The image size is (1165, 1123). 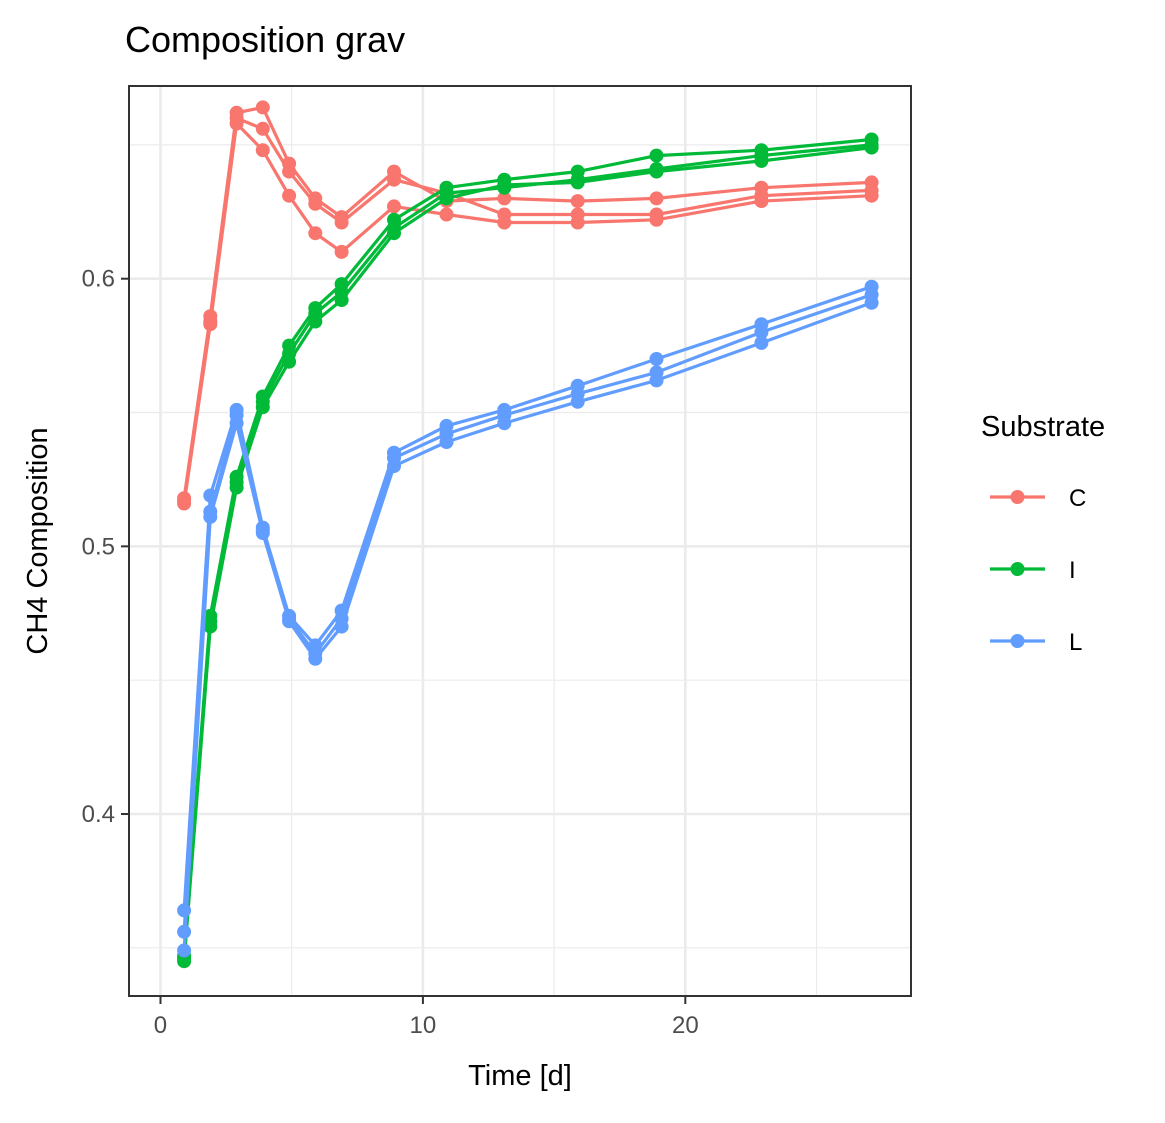 I want to click on legend-title: Substrate, so click(x=1043, y=427).